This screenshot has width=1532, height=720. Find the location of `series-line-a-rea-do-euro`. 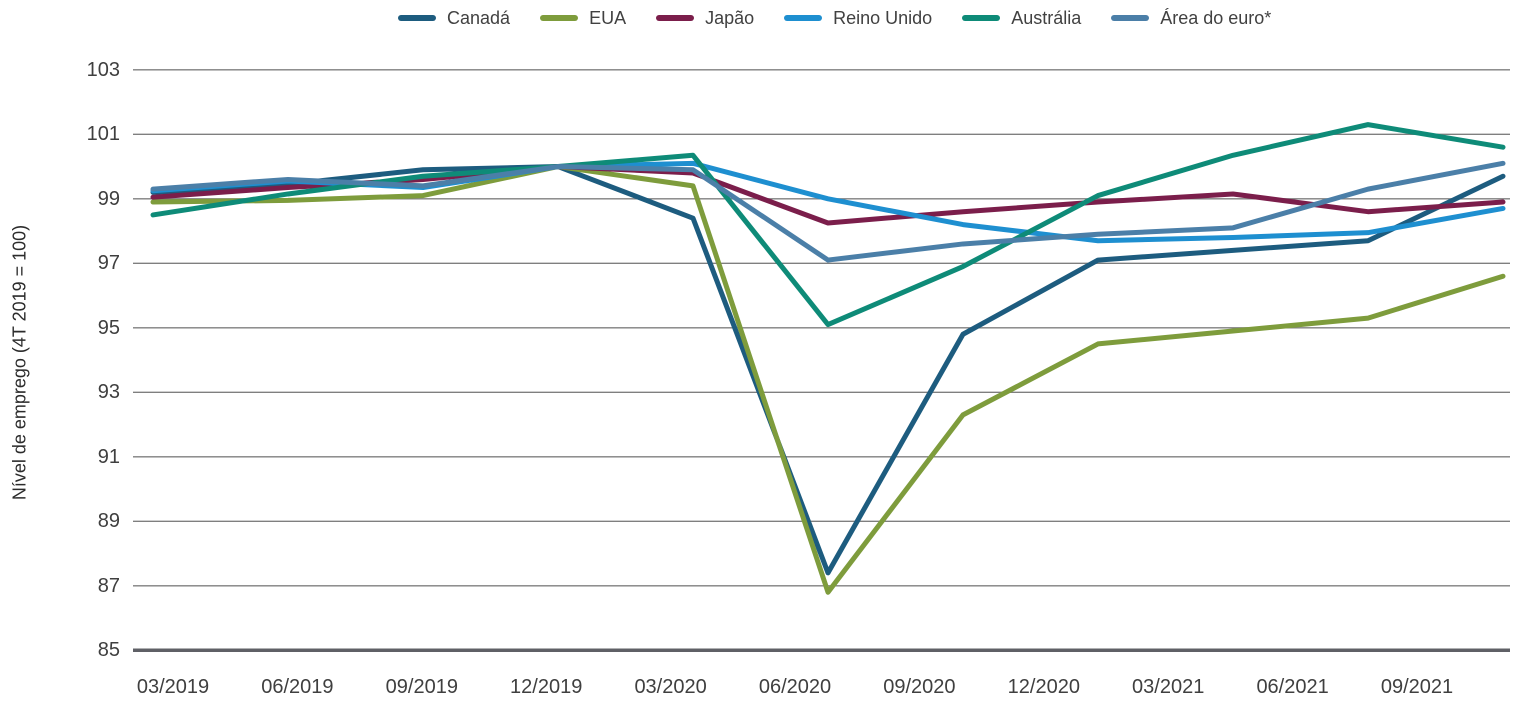

series-line-a-rea-do-euro is located at coordinates (828, 211).